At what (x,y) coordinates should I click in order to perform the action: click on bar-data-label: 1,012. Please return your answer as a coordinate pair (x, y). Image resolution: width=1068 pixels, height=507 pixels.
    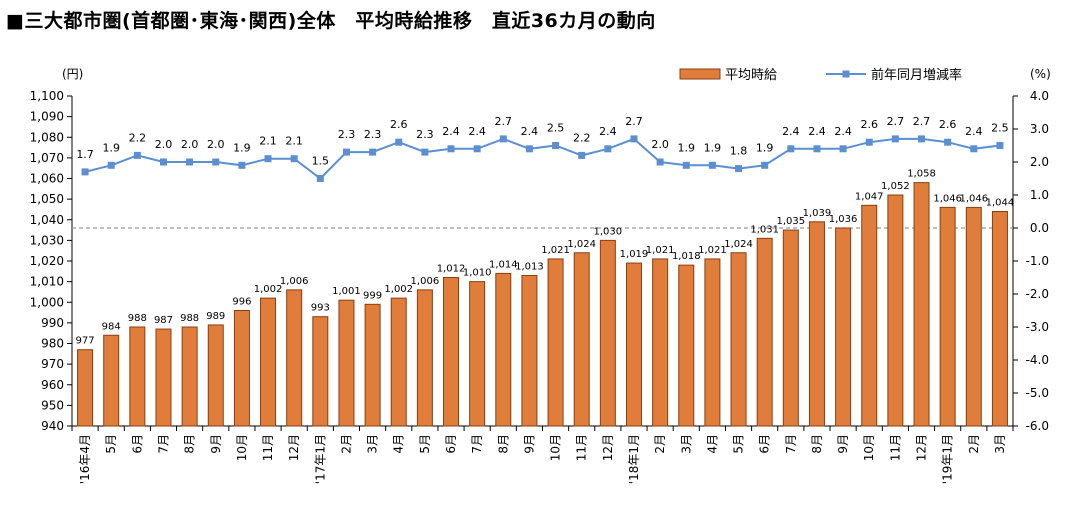
    Looking at the image, I should click on (451, 269).